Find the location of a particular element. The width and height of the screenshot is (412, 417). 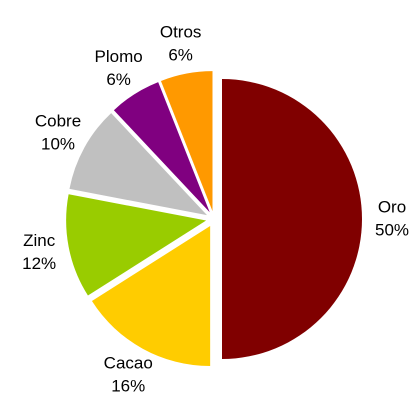

slice-label: Oro is located at coordinates (392, 206).